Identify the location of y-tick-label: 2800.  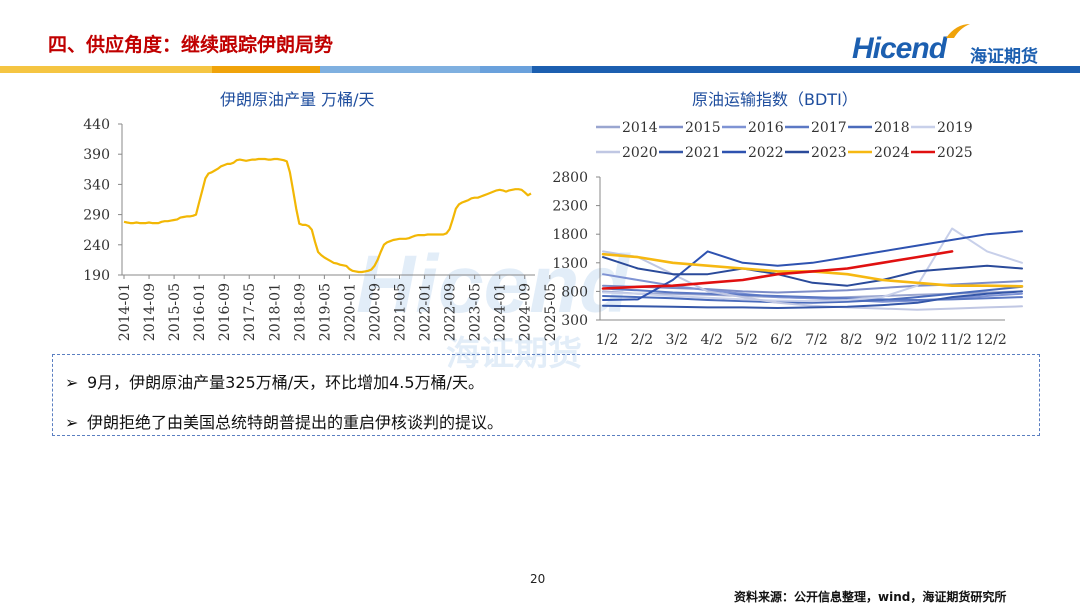
(570, 178).